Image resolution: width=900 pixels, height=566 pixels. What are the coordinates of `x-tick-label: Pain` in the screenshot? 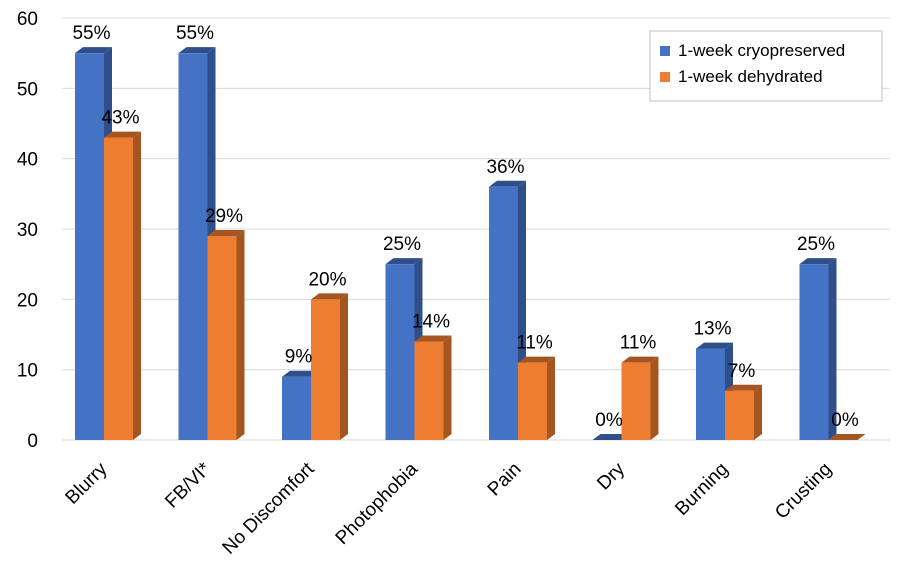 It's located at (505, 480).